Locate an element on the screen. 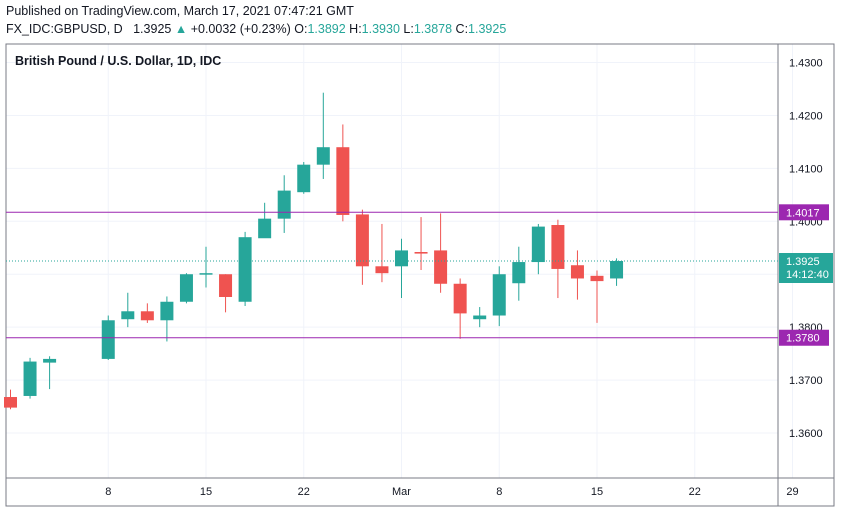 This screenshot has width=841, height=512. low-value: 1.3878 is located at coordinates (433, 29).